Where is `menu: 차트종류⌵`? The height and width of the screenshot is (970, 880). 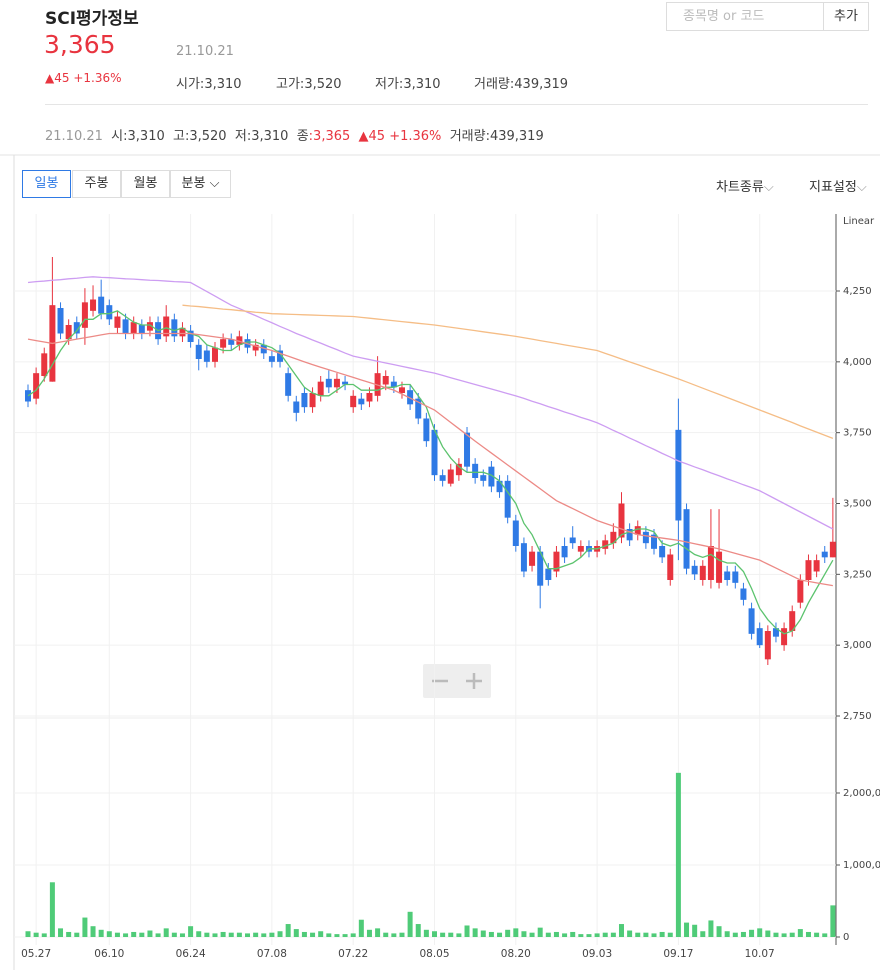
menu: 차트종류⌵ is located at coordinates (745, 187).